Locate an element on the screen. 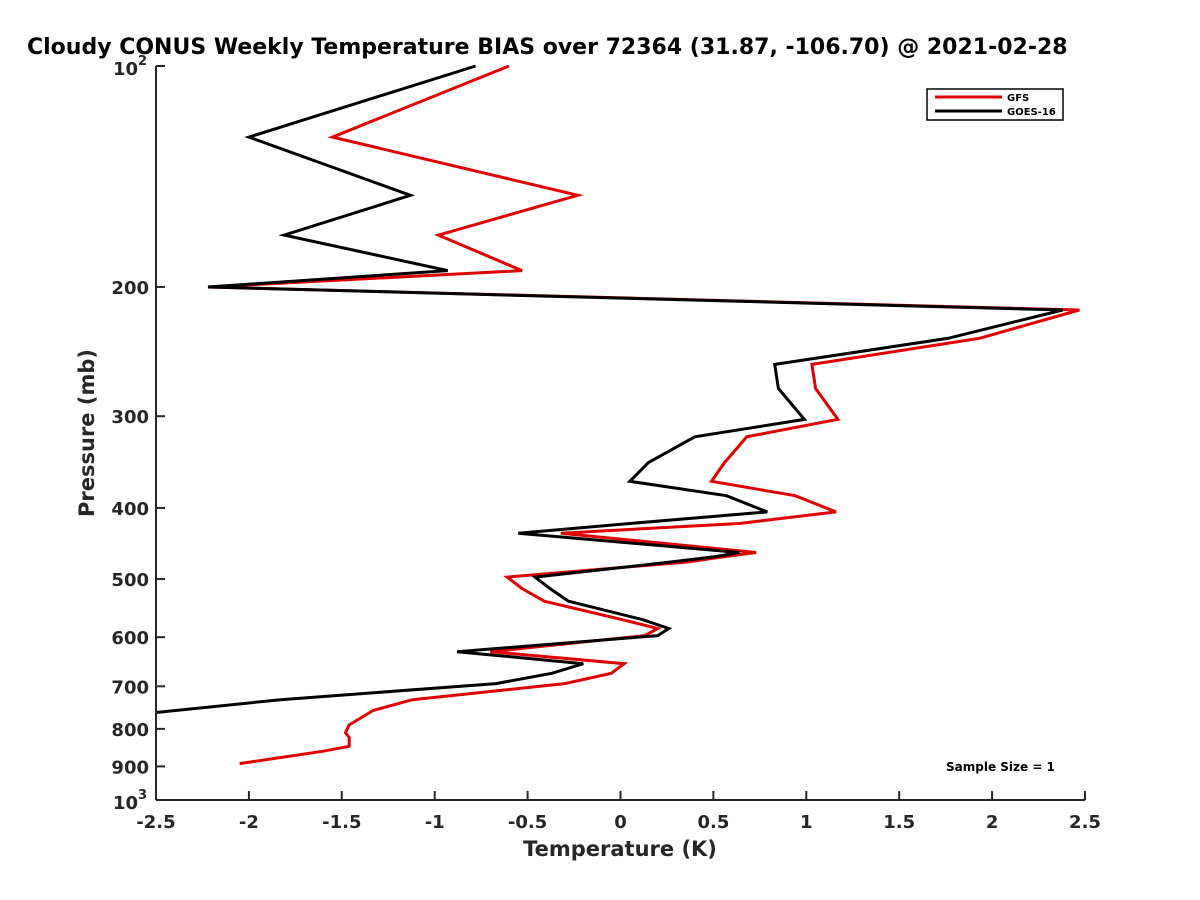  y-axis-label: Pressure (mb) is located at coordinates (87, 433).